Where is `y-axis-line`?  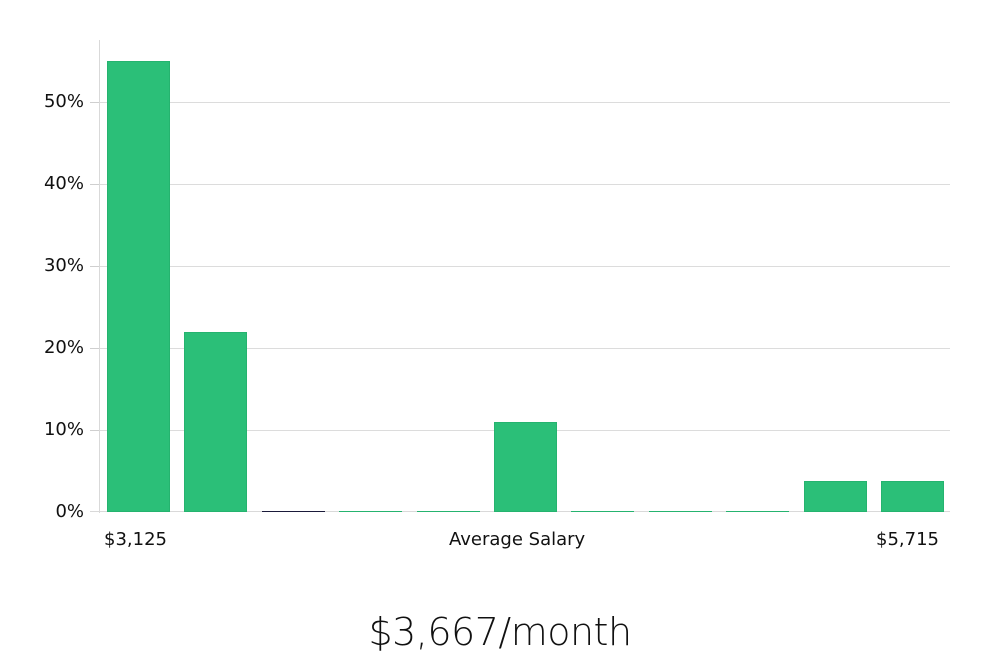
y-axis-line is located at coordinates (99, 276).